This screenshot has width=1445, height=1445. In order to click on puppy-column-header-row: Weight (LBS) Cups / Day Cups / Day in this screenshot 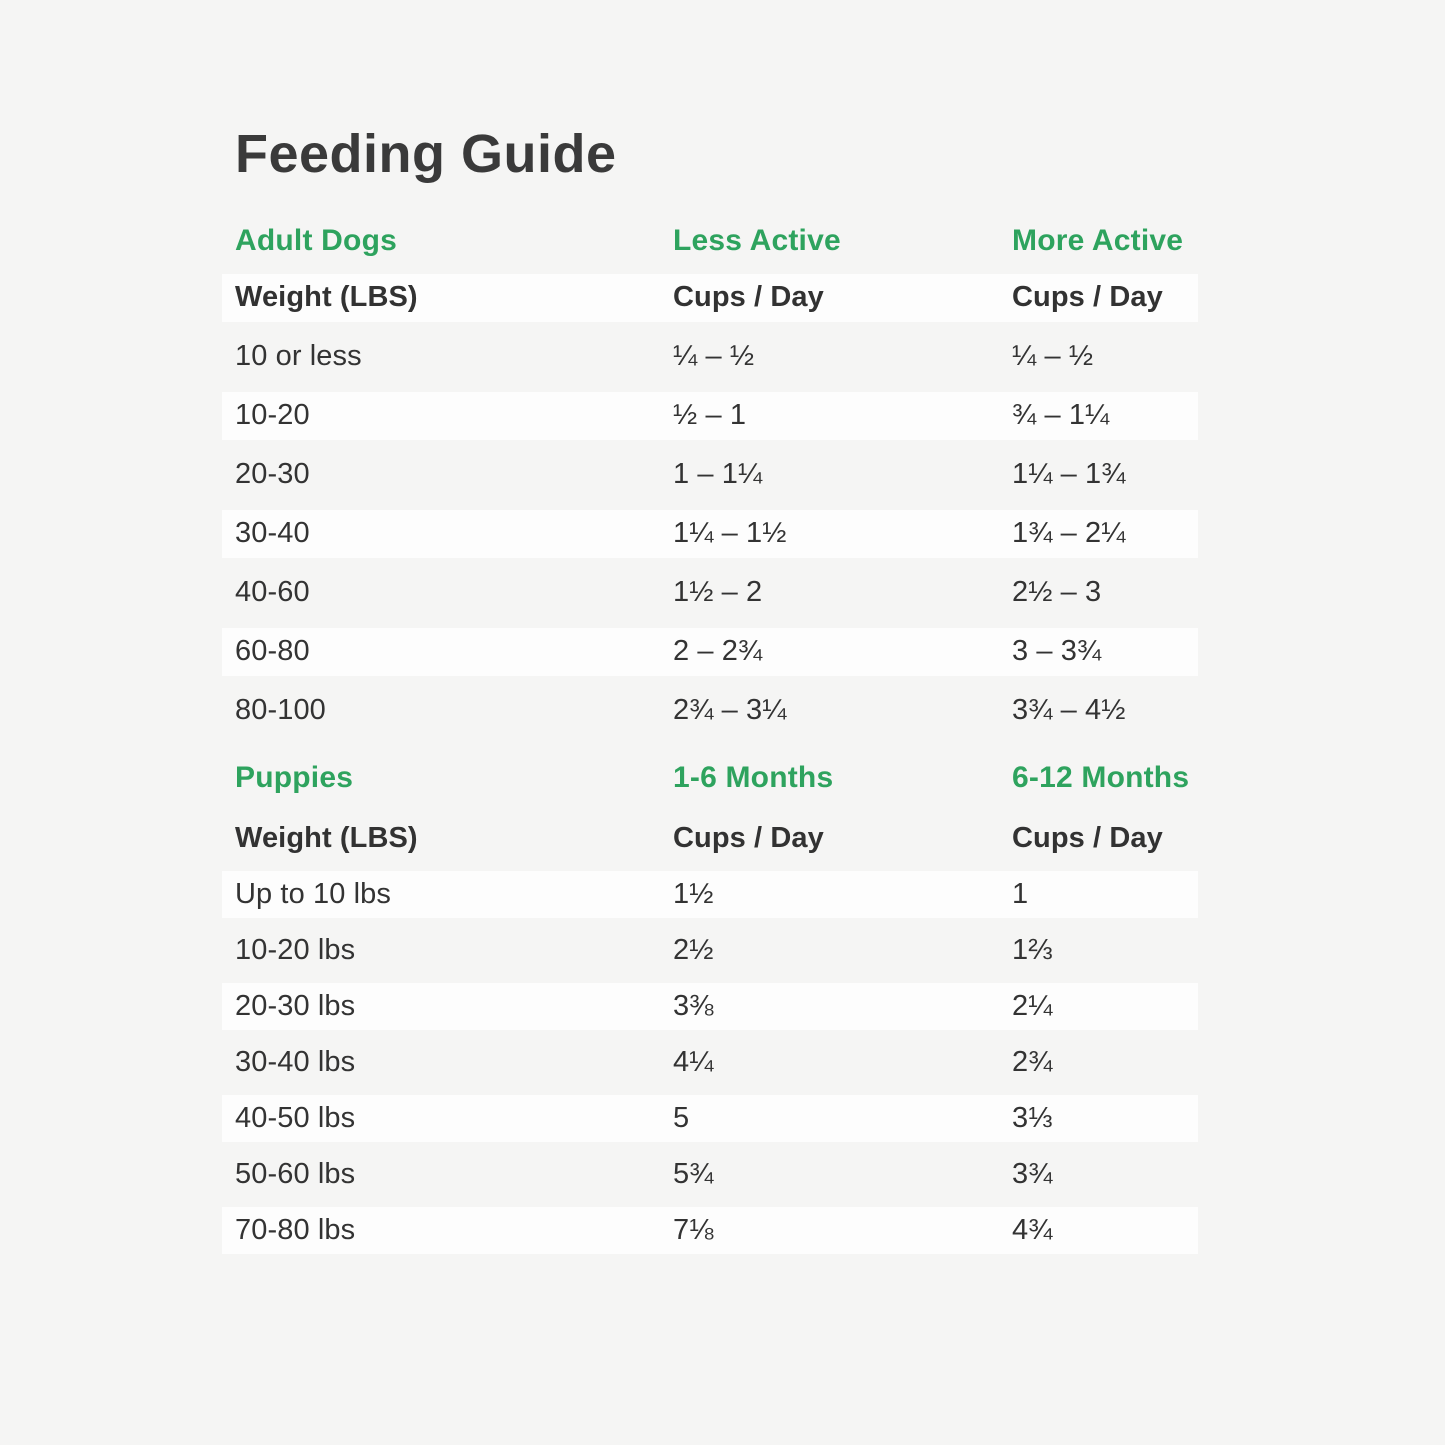, I will do `click(710, 838)`.